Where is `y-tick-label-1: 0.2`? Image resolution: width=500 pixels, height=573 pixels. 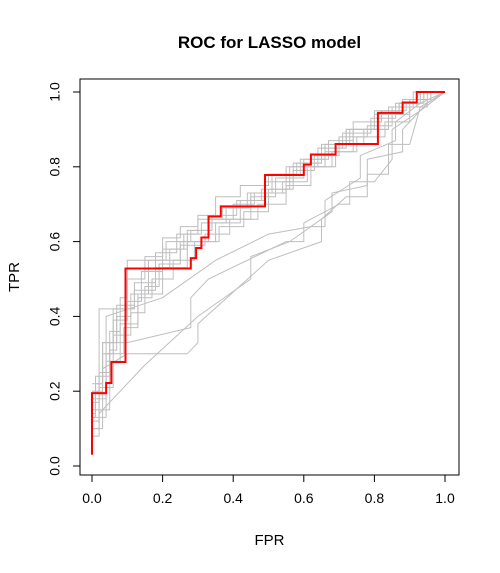 y-tick-label-1: 0.2 is located at coordinates (55, 391).